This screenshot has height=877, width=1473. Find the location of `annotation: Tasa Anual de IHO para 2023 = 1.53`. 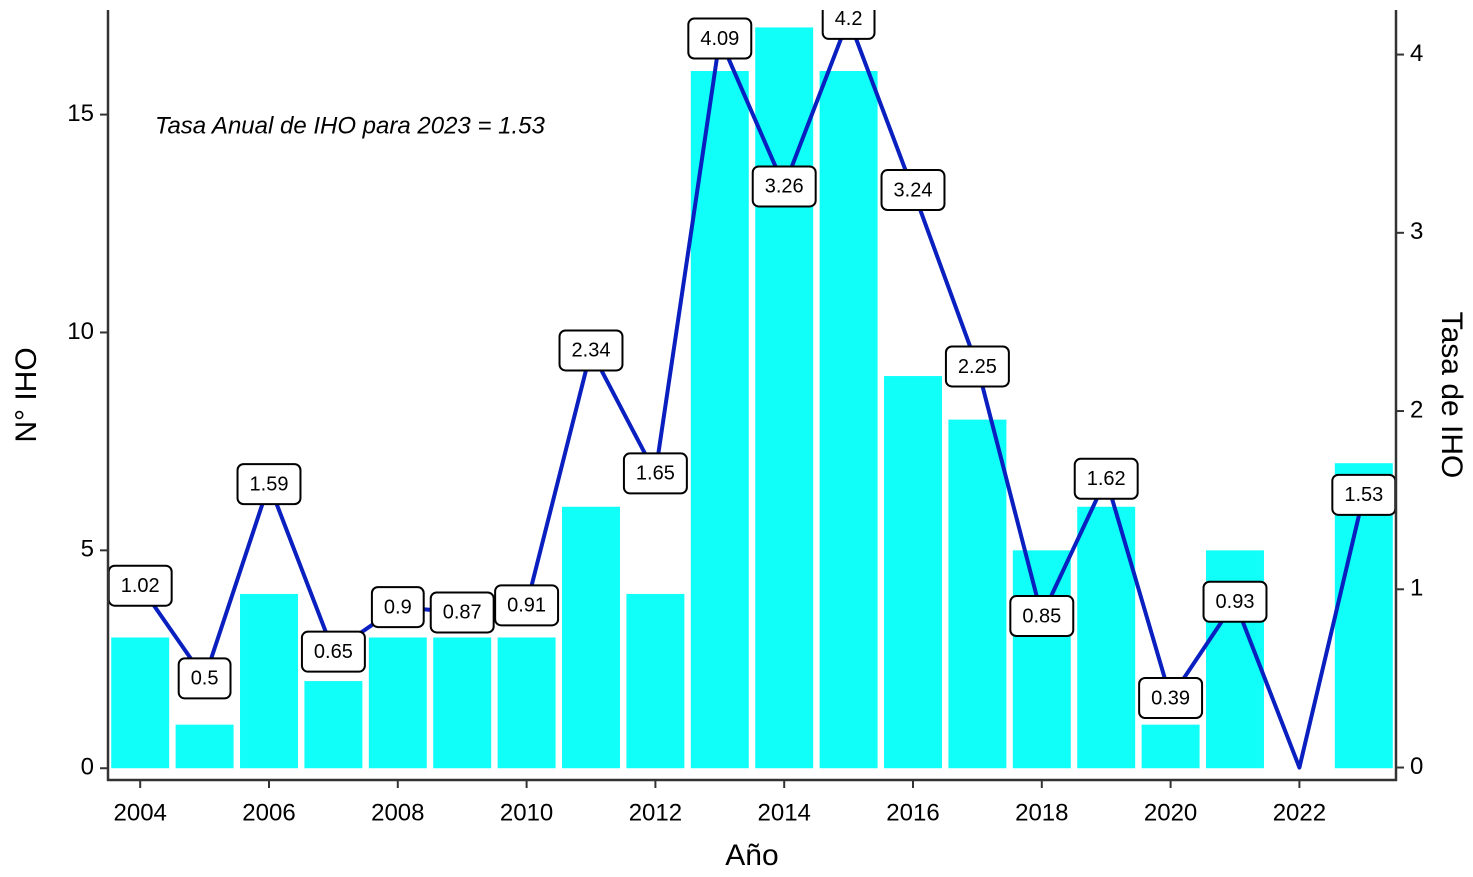

annotation: Tasa Anual de IHO para 2023 = 1.53 is located at coordinates (350, 125).